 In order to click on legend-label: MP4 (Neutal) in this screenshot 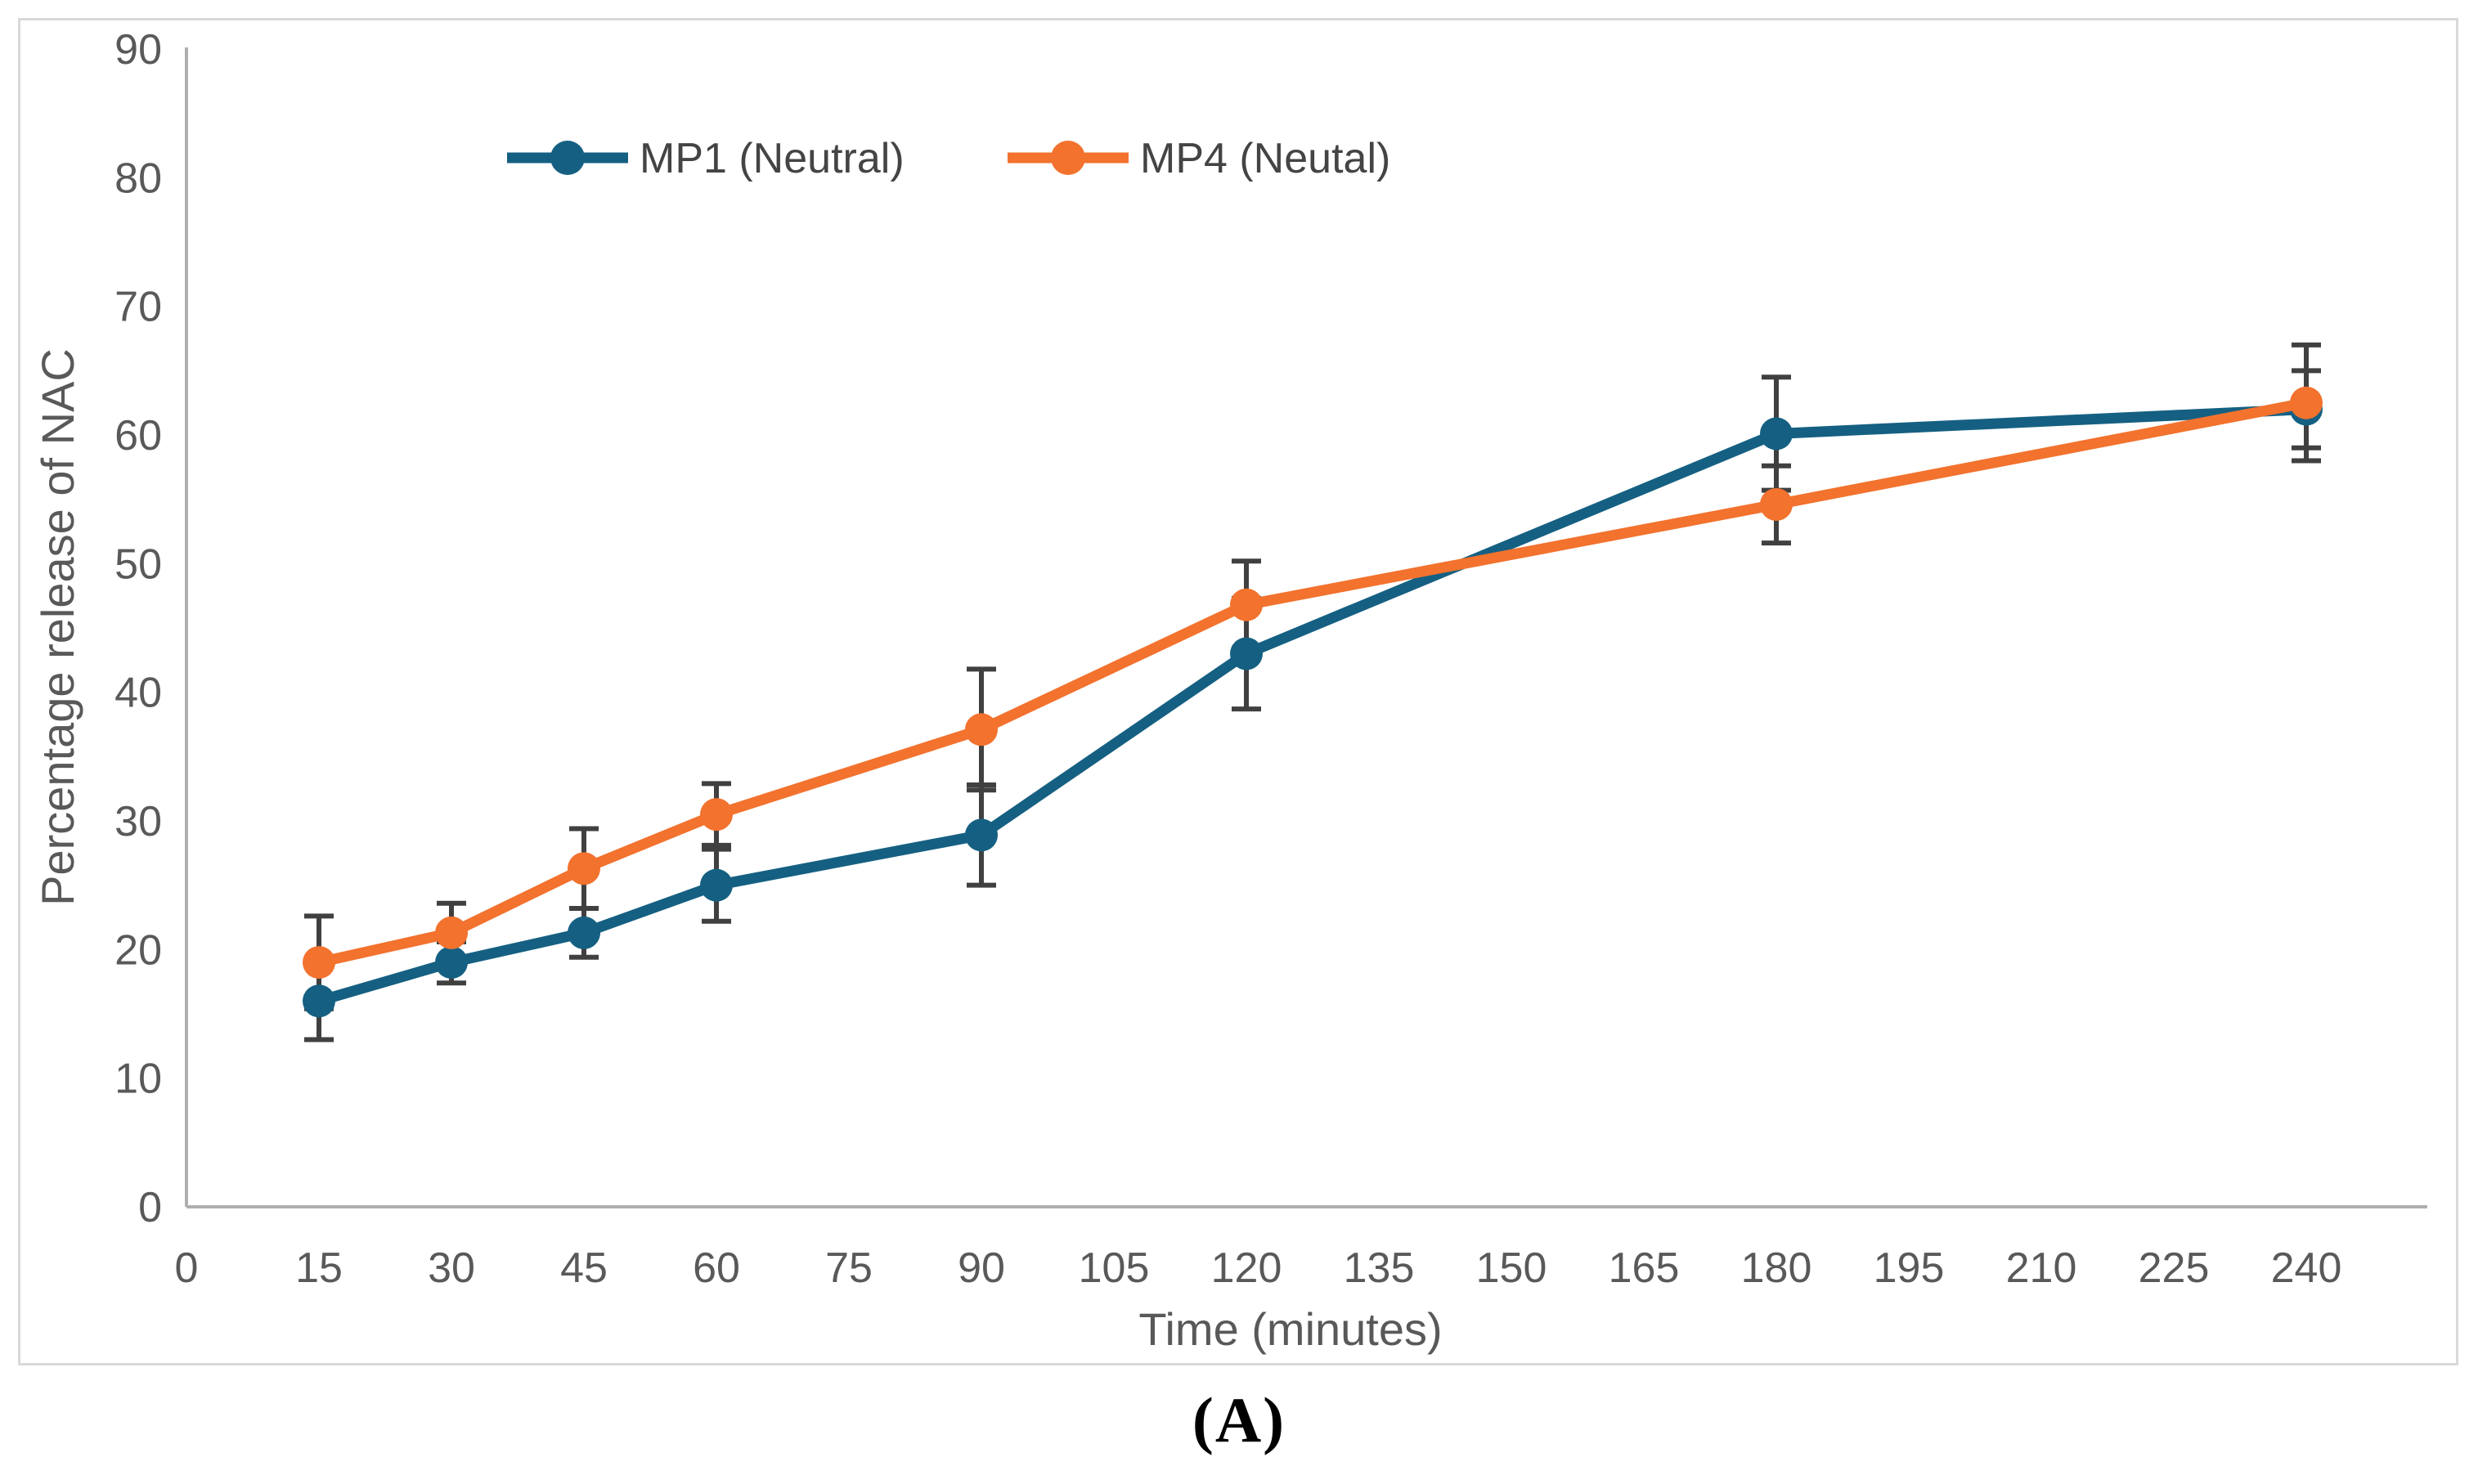, I will do `click(1265, 158)`.